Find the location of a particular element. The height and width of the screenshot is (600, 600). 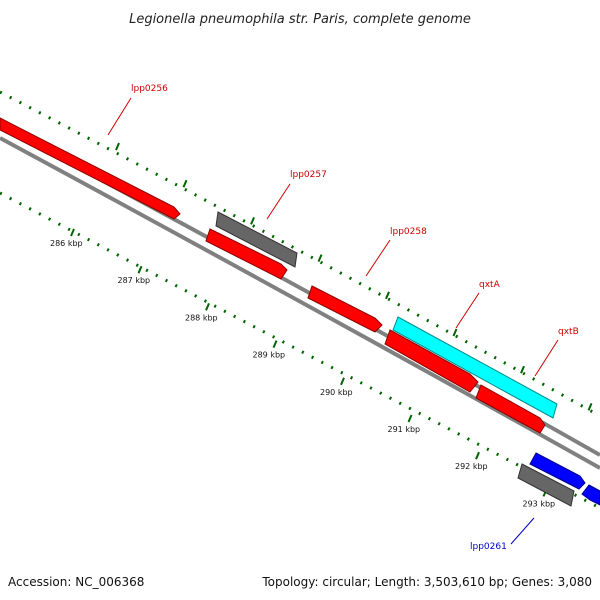

gene-lpp0261-arrow is located at coordinates (546, 485).